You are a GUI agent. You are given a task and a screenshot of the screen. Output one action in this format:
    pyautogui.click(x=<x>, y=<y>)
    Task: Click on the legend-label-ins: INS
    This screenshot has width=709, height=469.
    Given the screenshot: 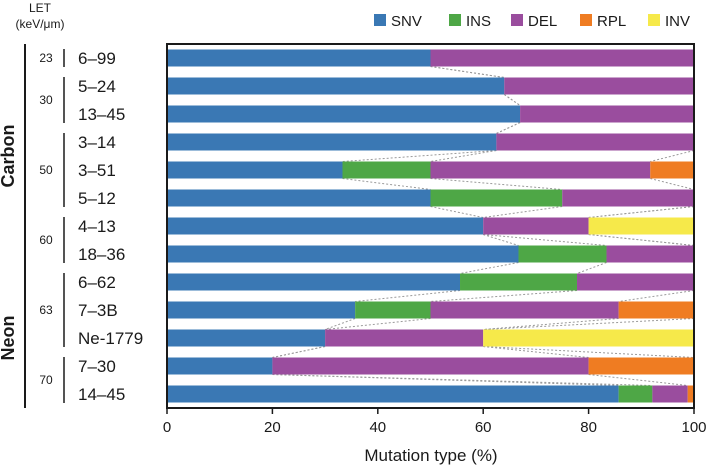 What is the action you would take?
    pyautogui.click(x=478, y=21)
    